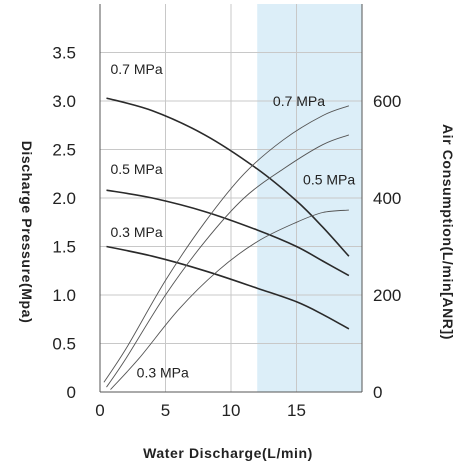 The image size is (466, 470). I want to click on x-tick-label: 10, so click(231, 410).